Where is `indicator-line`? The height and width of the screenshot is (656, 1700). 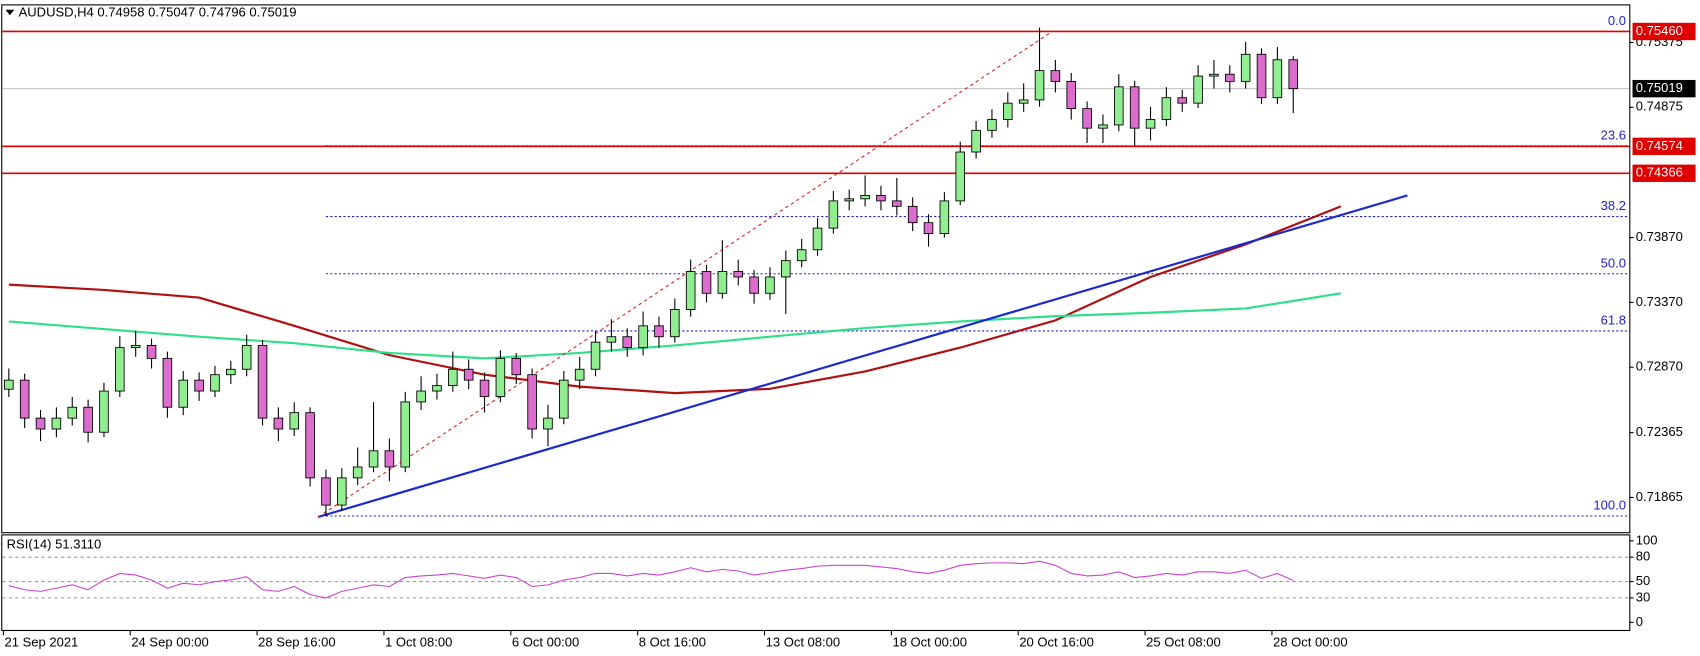 indicator-line is located at coordinates (674, 326).